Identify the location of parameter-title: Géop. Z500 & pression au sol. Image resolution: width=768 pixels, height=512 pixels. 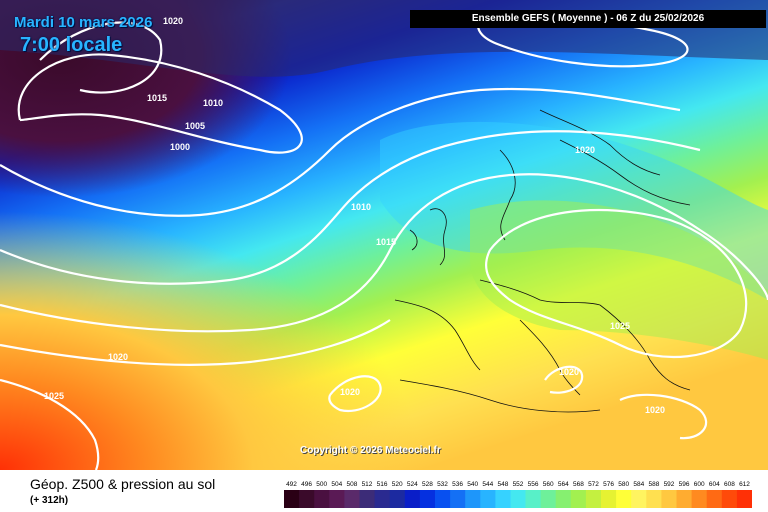
(123, 484).